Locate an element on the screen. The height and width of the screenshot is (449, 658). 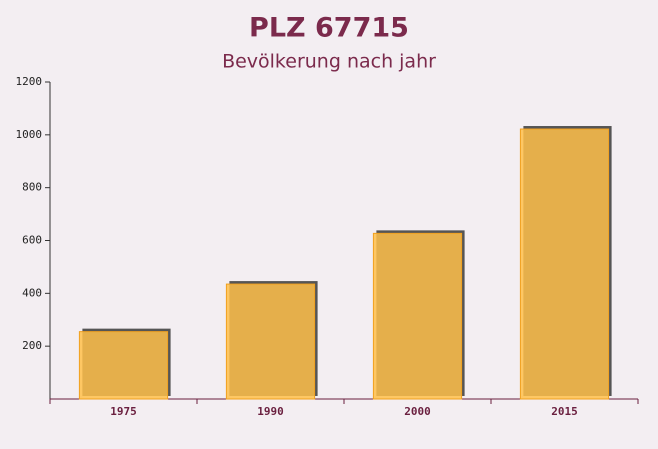
y-tick-label: 1200 is located at coordinates (29, 81).